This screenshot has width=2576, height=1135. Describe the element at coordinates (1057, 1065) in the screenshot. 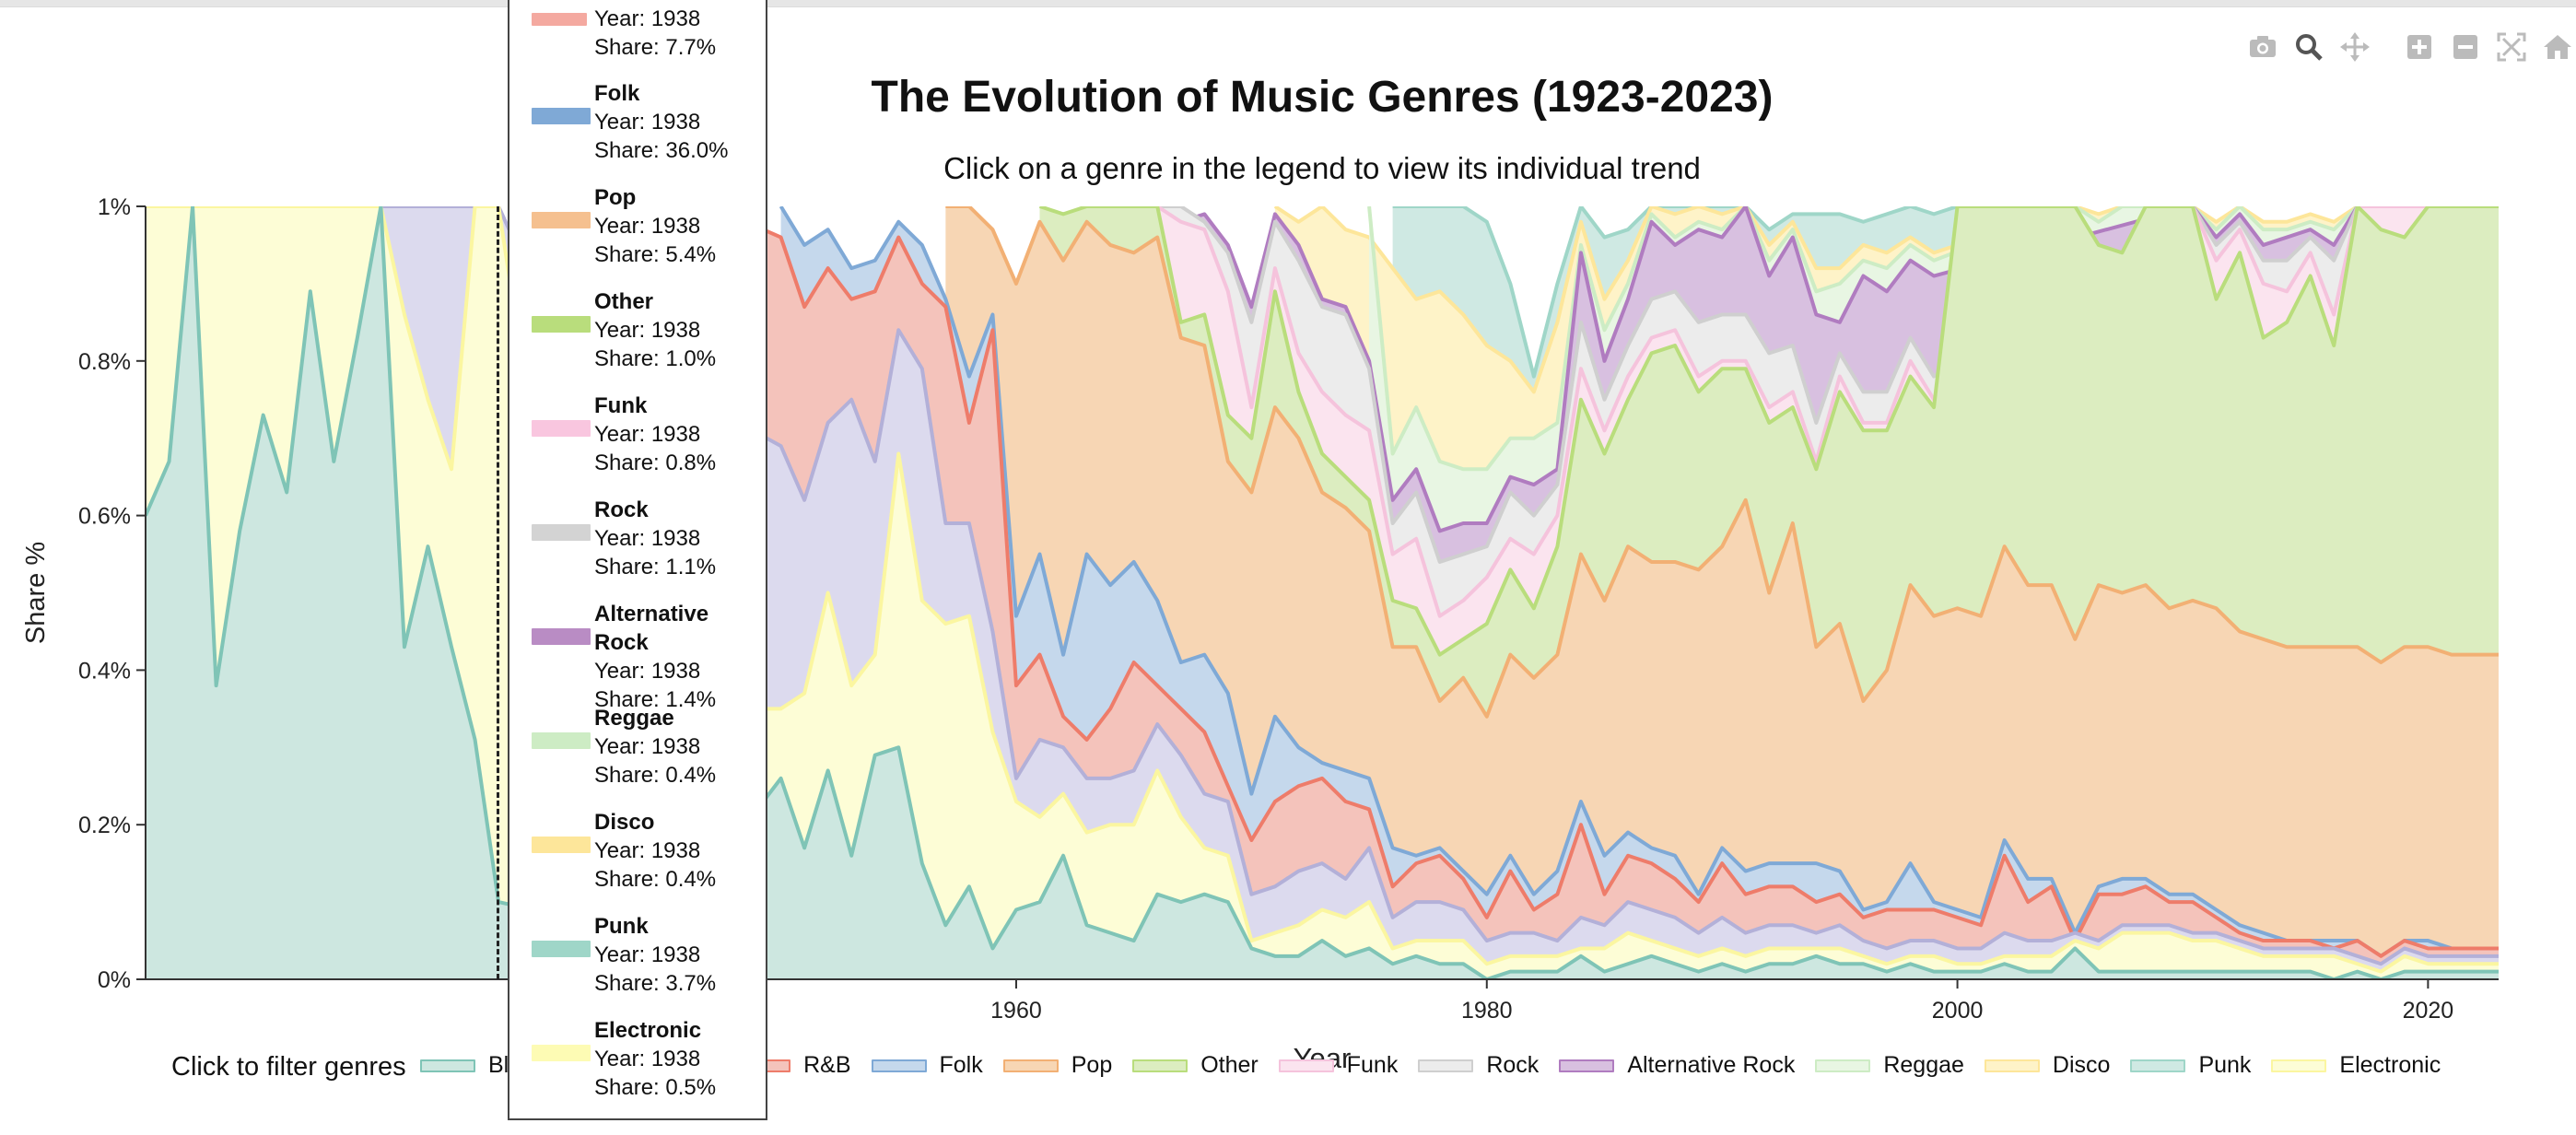

I see `legend-item-pop: Pop` at that location.